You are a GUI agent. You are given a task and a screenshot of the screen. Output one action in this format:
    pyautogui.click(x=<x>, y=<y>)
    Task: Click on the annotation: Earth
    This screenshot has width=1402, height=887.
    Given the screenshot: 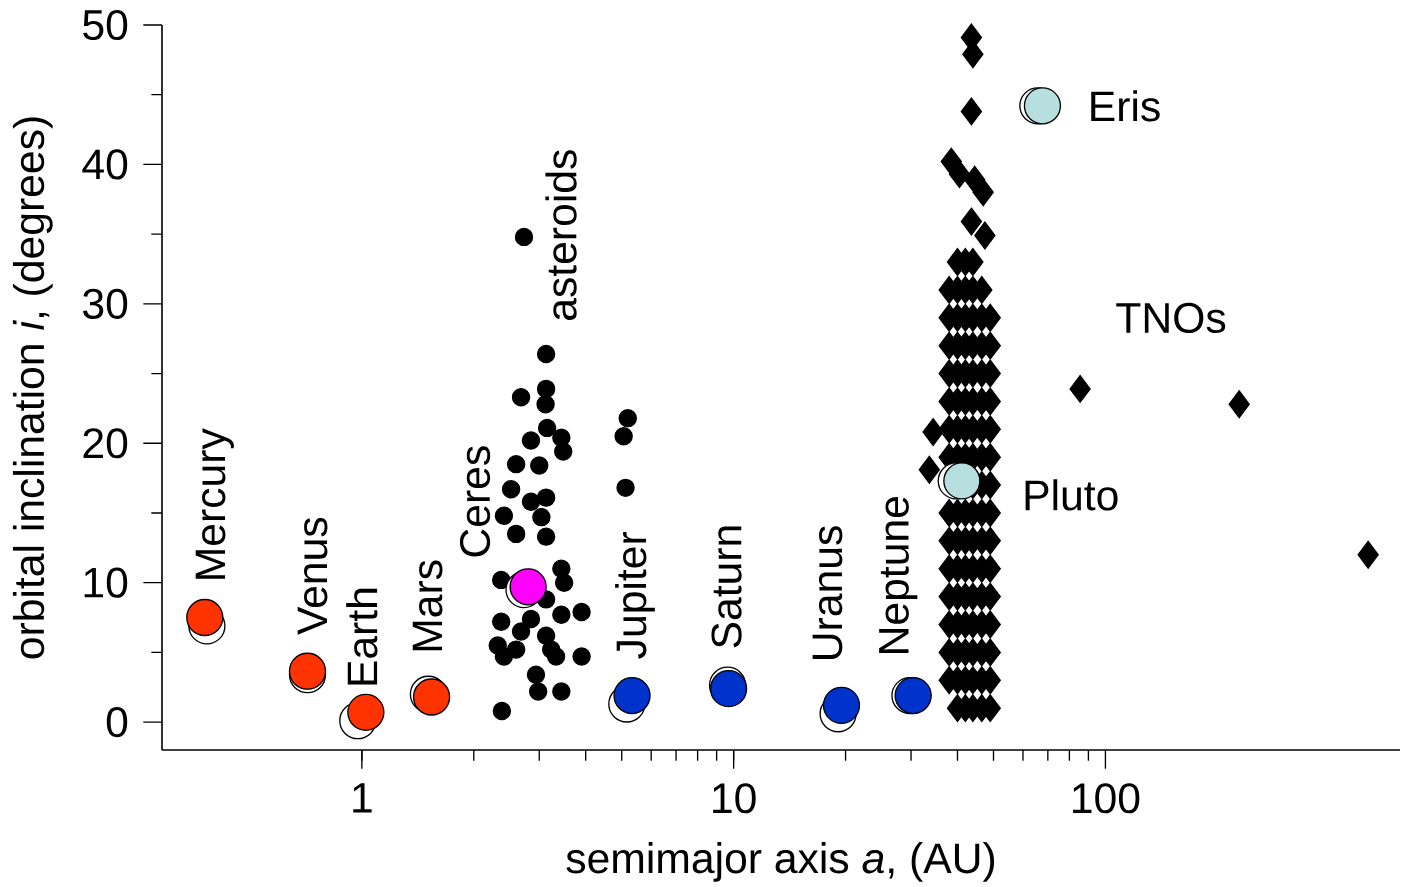 What is the action you would take?
    pyautogui.click(x=362, y=636)
    